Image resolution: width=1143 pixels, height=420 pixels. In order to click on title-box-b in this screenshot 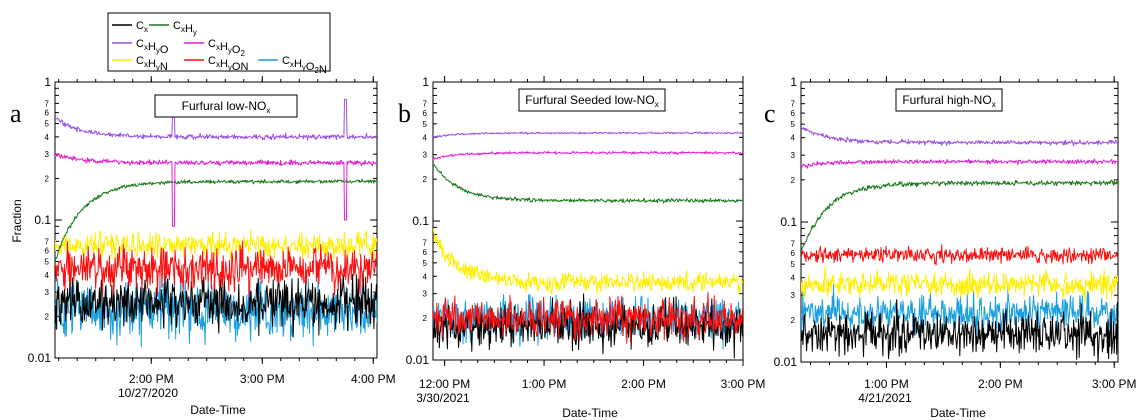, I will do `click(592, 100)`.